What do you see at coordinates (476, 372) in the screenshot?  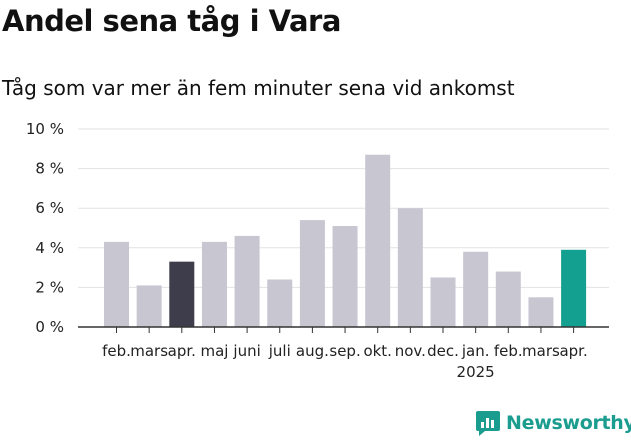 I see `x-tick-sublabel: 2025` at bounding box center [476, 372].